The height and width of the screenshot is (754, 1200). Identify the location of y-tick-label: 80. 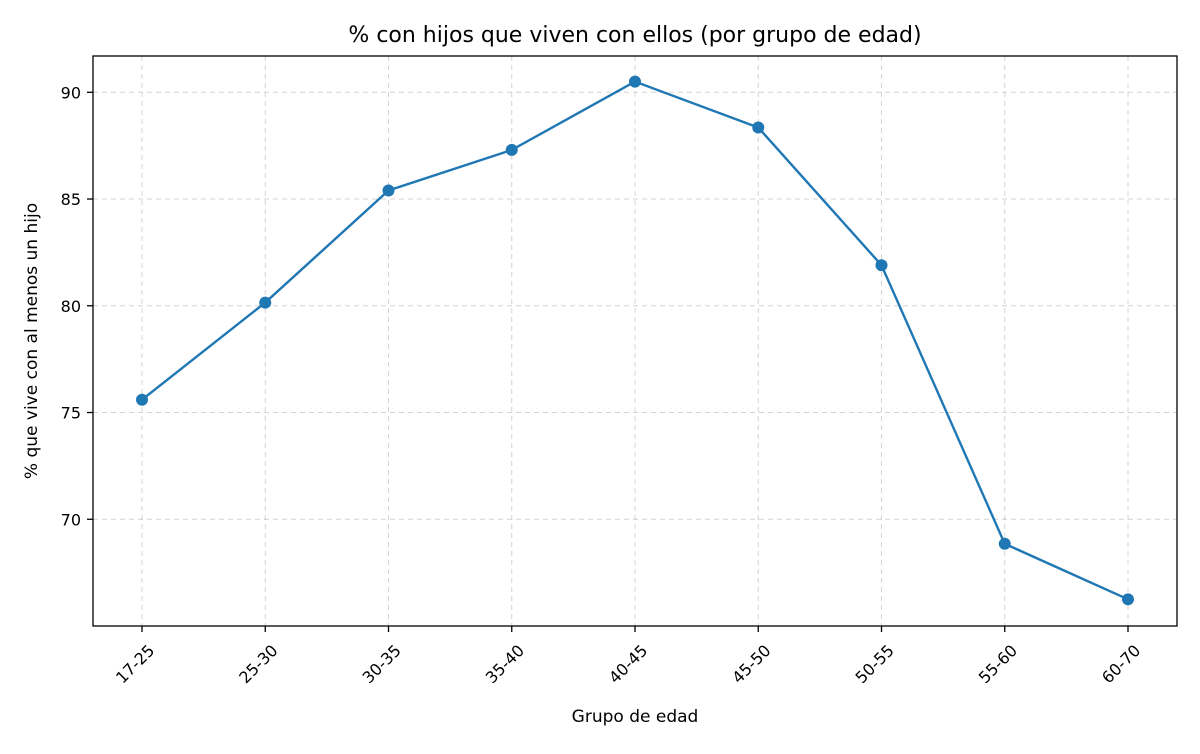
(71, 306).